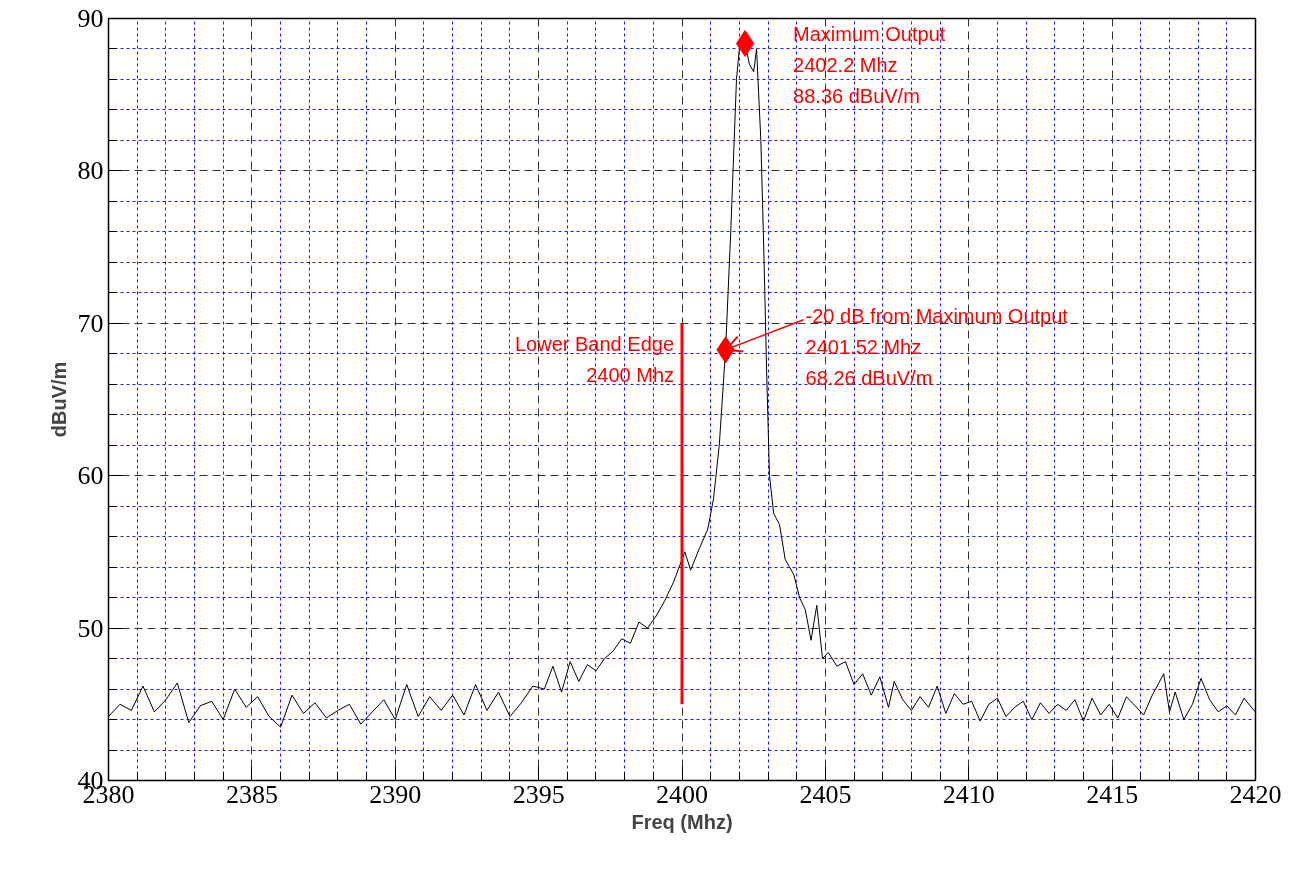 Image resolution: width=1295 pixels, height=886 pixels. I want to click on y-tick-label: 90, so click(90, 18).